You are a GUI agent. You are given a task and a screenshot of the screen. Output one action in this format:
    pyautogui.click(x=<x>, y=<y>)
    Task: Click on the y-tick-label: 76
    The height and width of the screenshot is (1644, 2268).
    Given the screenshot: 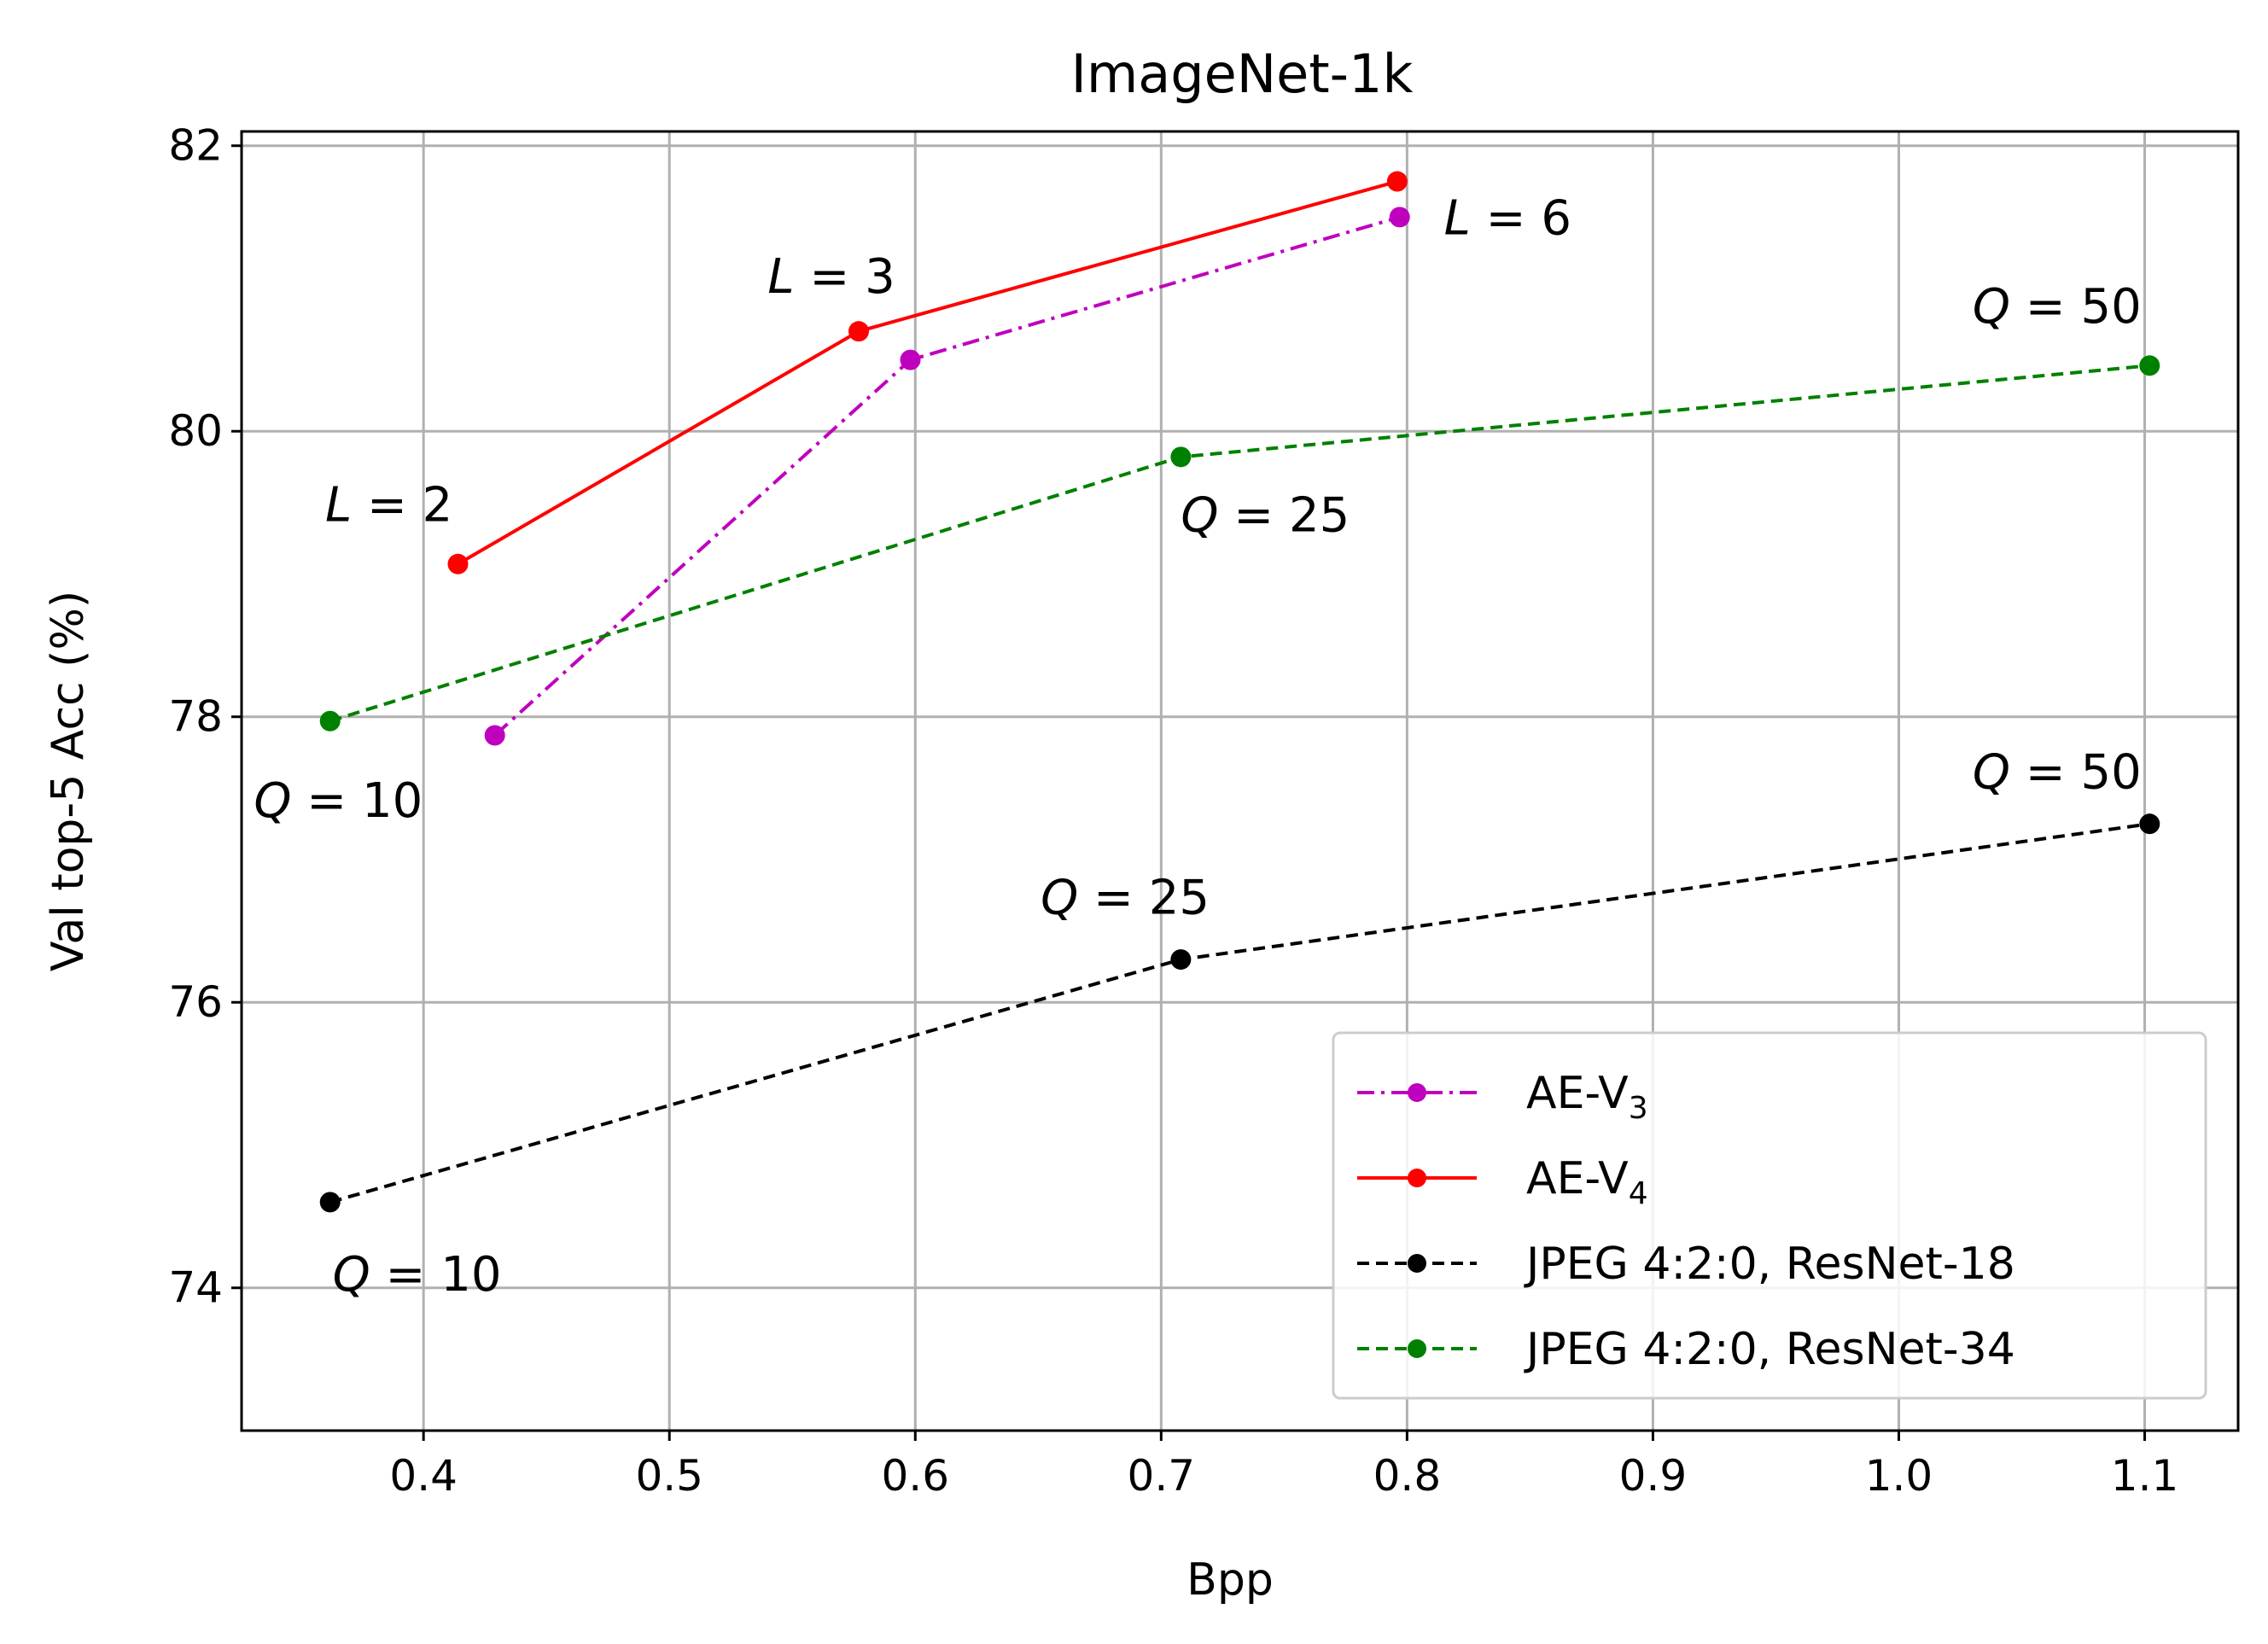 What is the action you would take?
    pyautogui.click(x=195, y=1002)
    